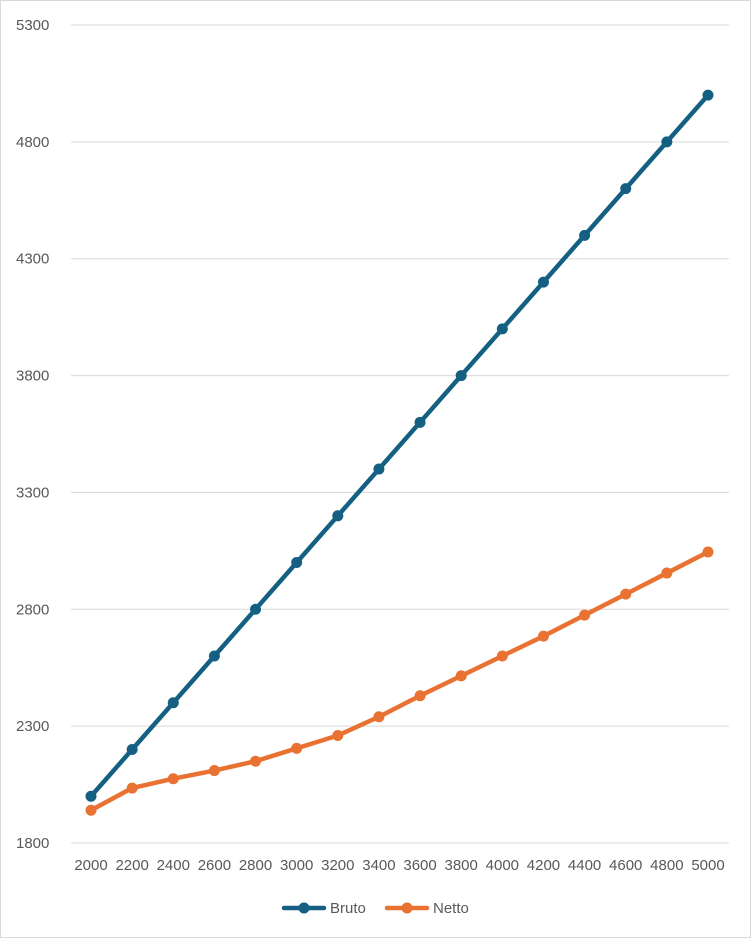  Describe the element at coordinates (419, 865) in the screenshot. I see `x-tick-label: 3600` at that location.